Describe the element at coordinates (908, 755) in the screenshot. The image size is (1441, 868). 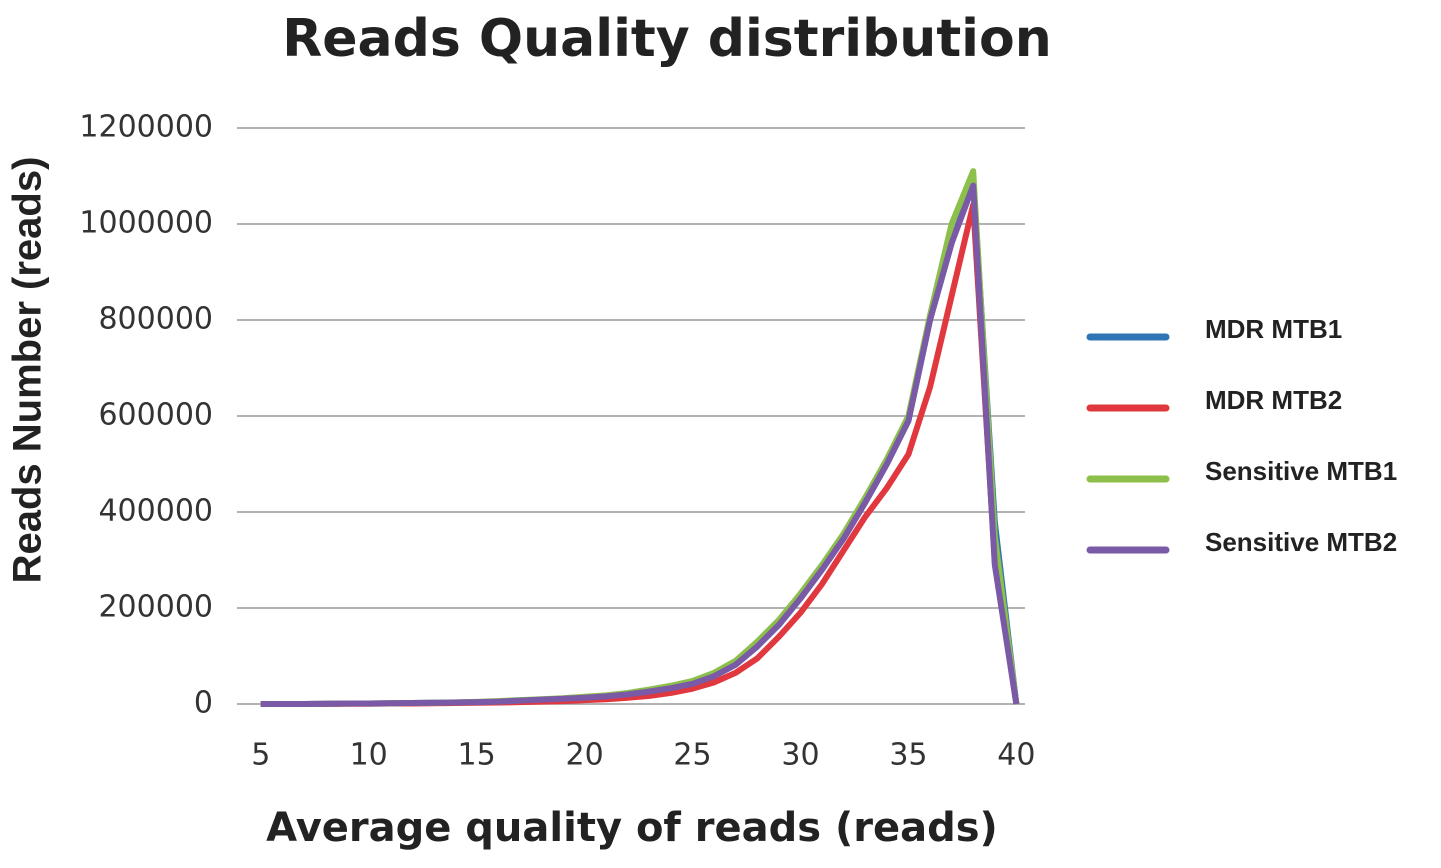
I see `x-tick-label: 35` at that location.